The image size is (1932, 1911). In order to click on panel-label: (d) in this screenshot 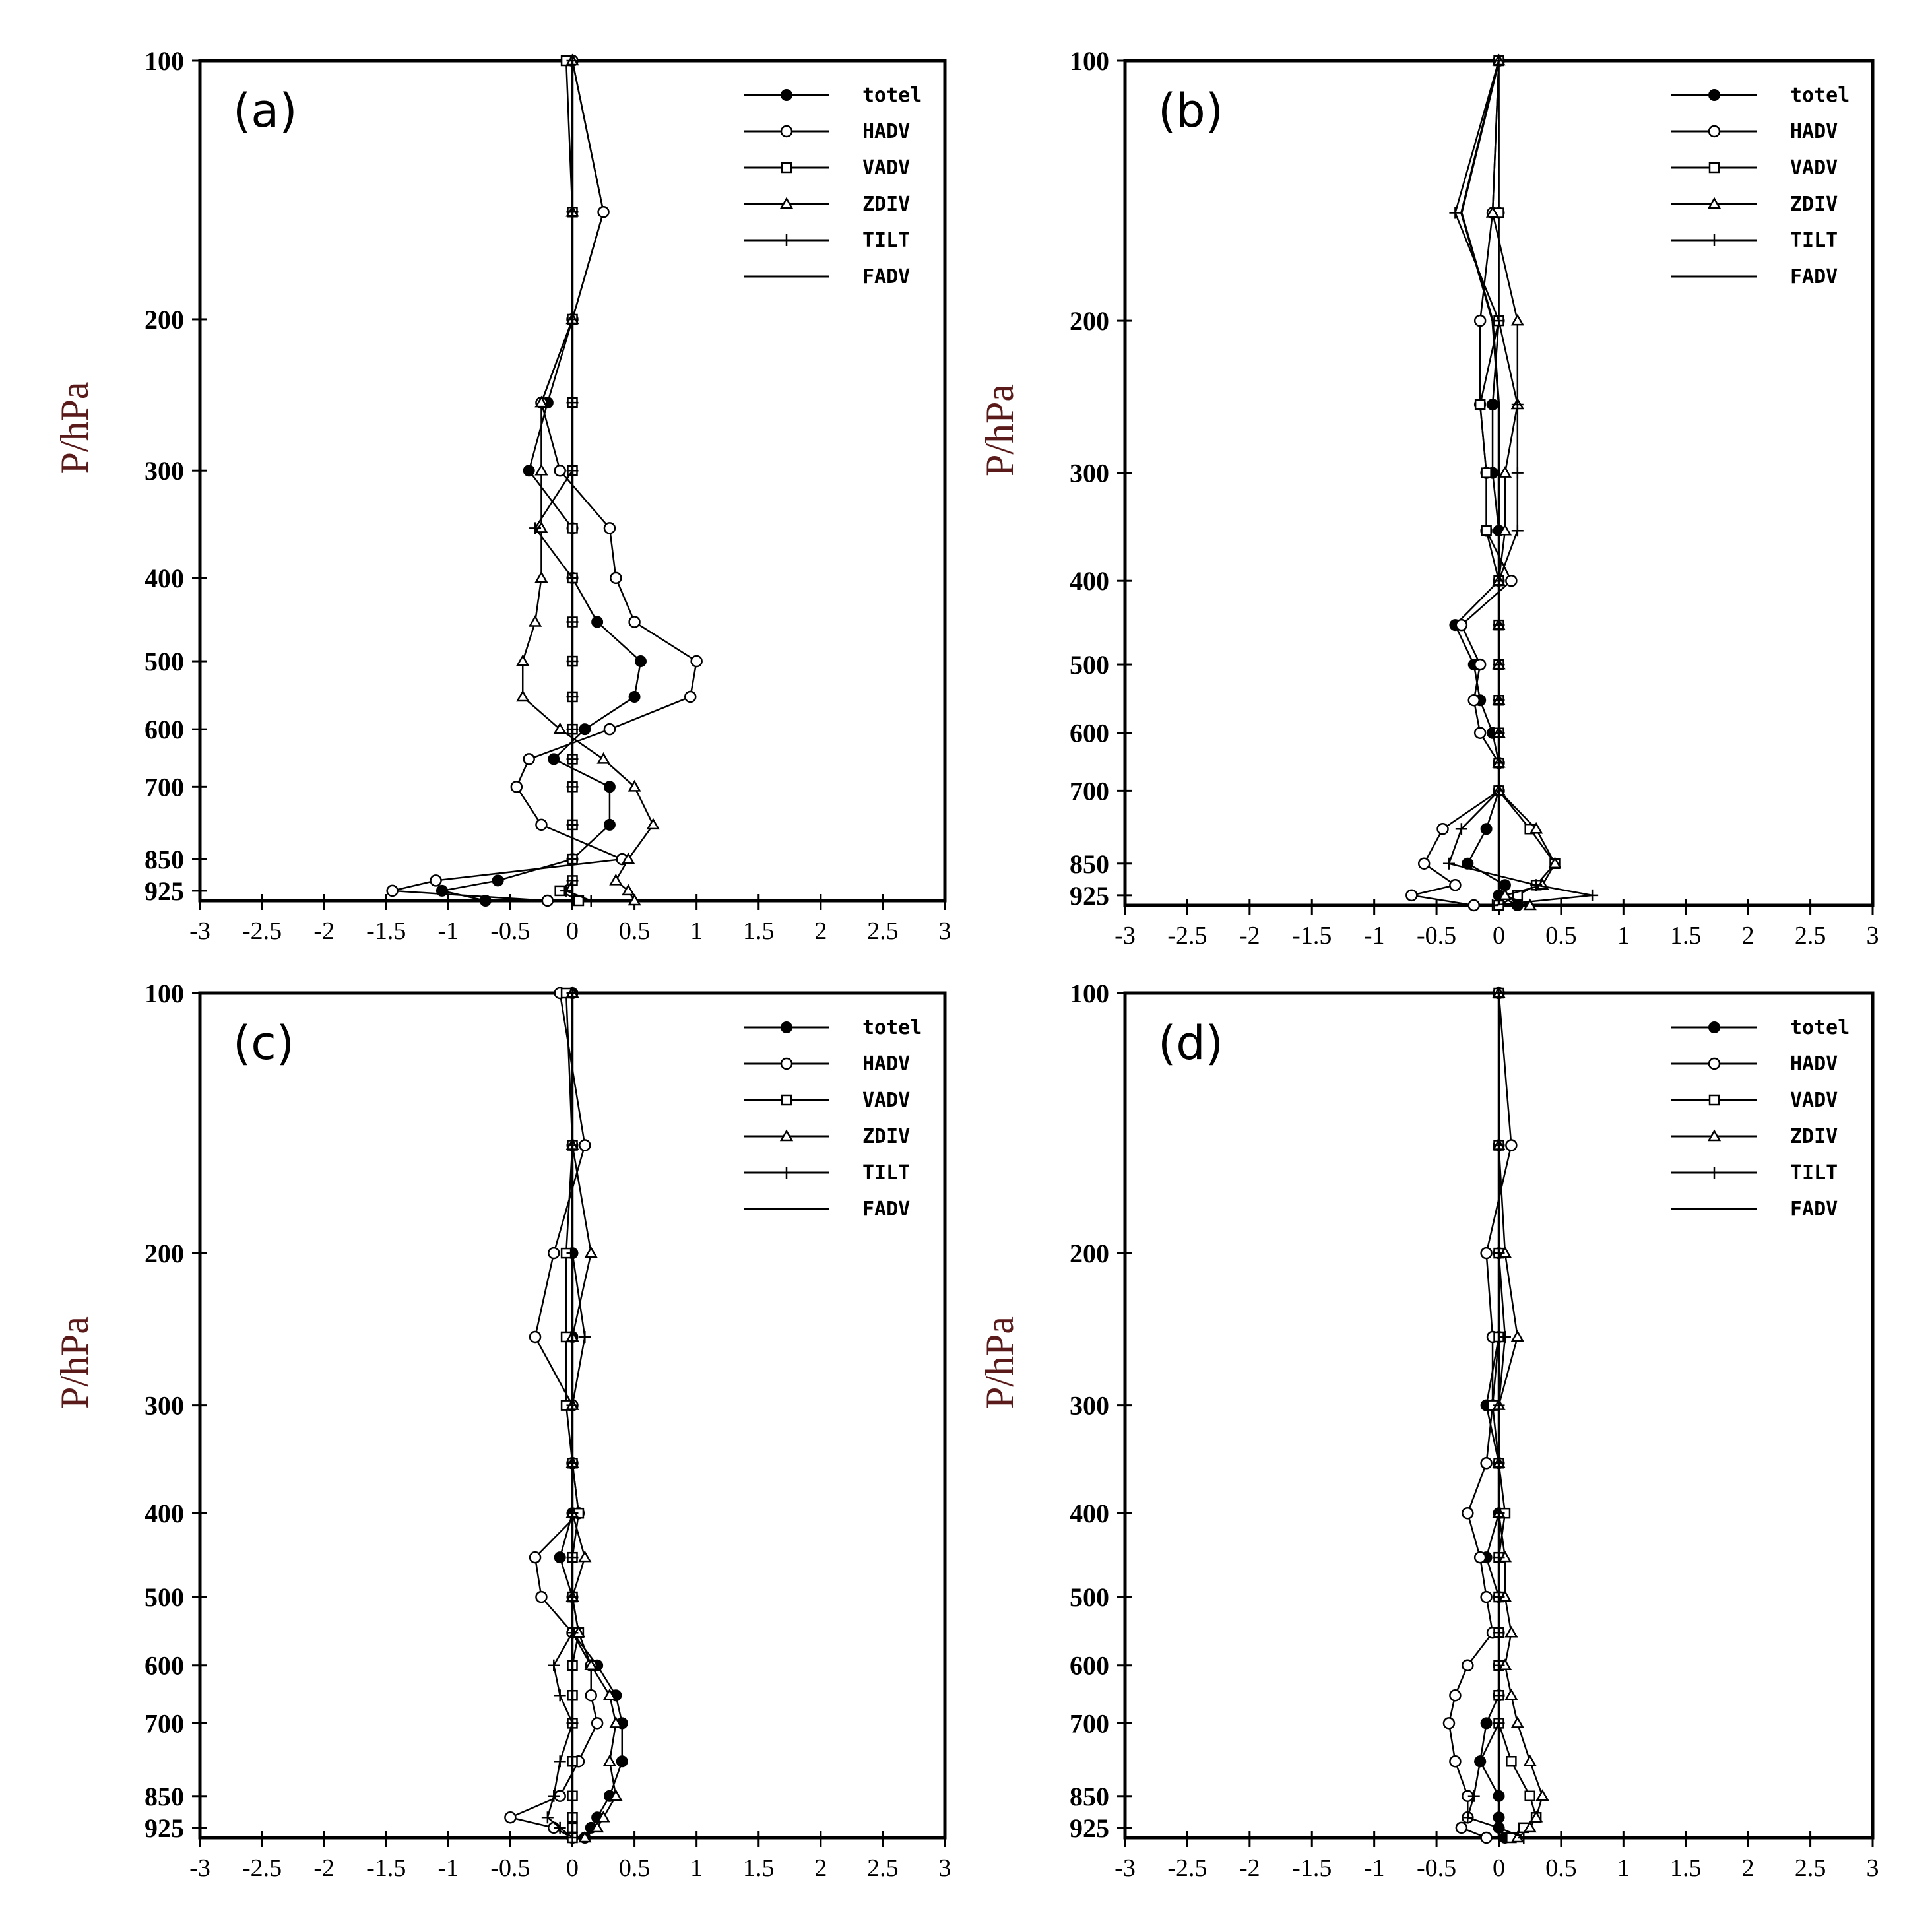, I will do `click(1190, 1043)`.